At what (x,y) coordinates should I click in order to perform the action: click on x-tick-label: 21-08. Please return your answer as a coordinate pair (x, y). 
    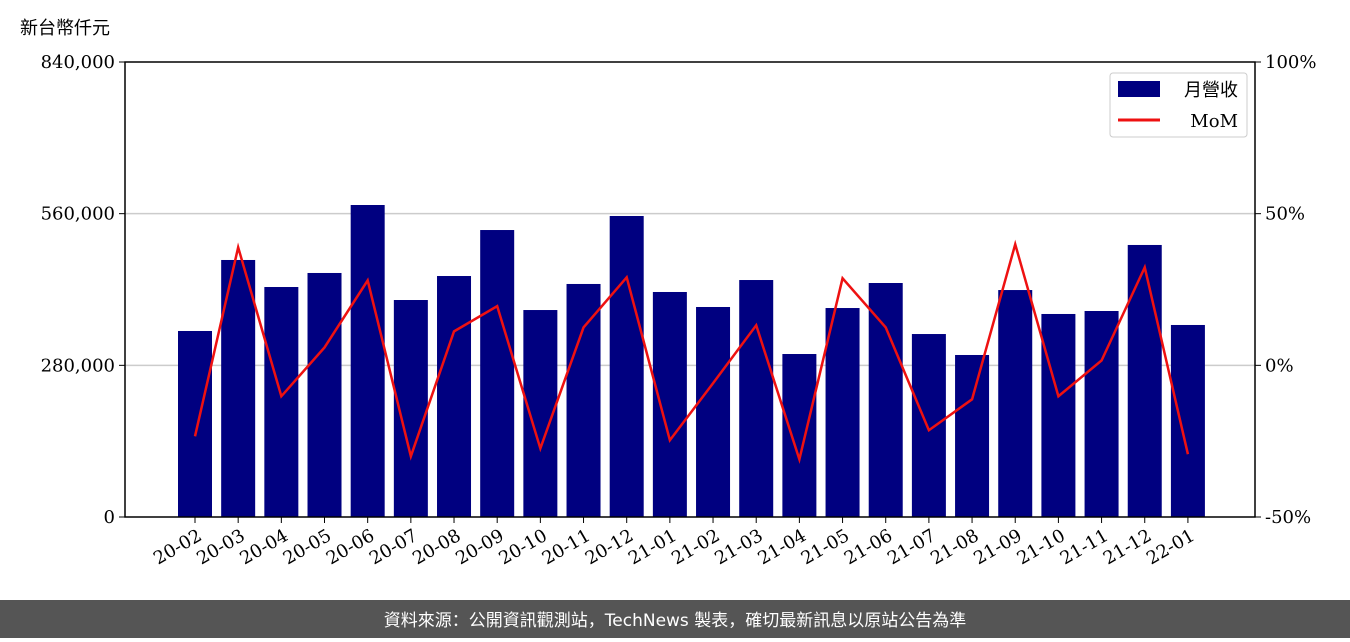
    Looking at the image, I should click on (954, 547).